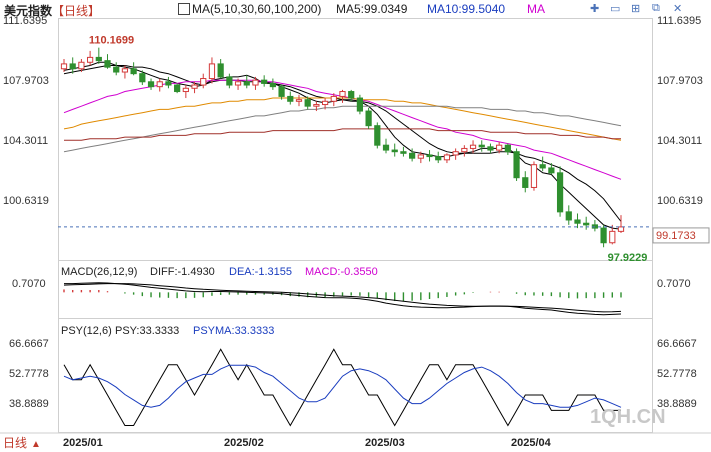  Describe the element at coordinates (680, 81) in the screenshot. I see `price-tick-right: 107.9703` at that location.